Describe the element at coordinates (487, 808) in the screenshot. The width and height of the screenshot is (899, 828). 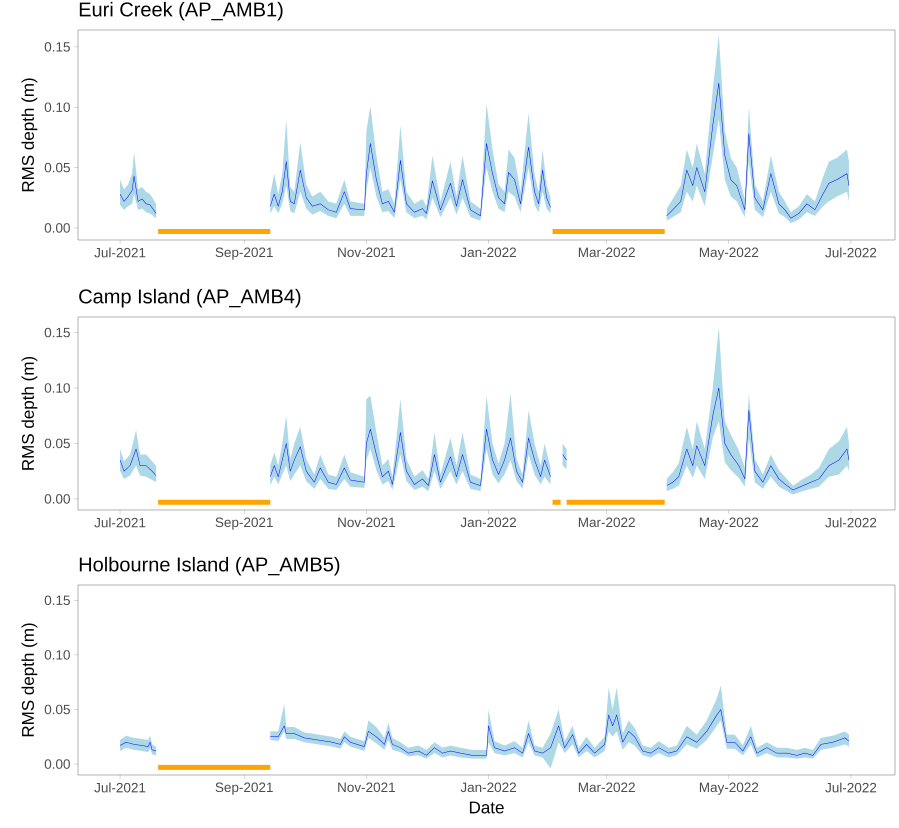
I see `x-axis-title: Date` at that location.